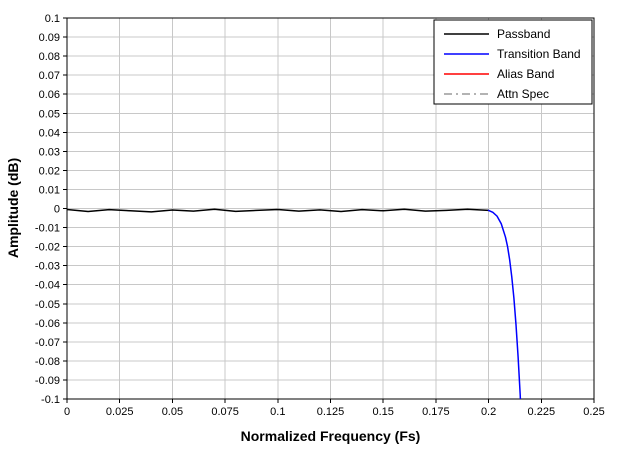 The height and width of the screenshot is (454, 621). I want to click on y-tick-label: -0.07, so click(47, 343).